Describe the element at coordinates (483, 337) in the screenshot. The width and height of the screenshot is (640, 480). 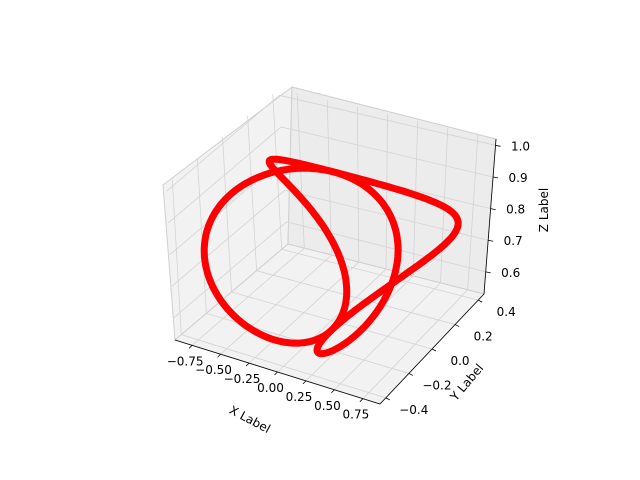
I see `y-tick-label: 0.2` at that location.